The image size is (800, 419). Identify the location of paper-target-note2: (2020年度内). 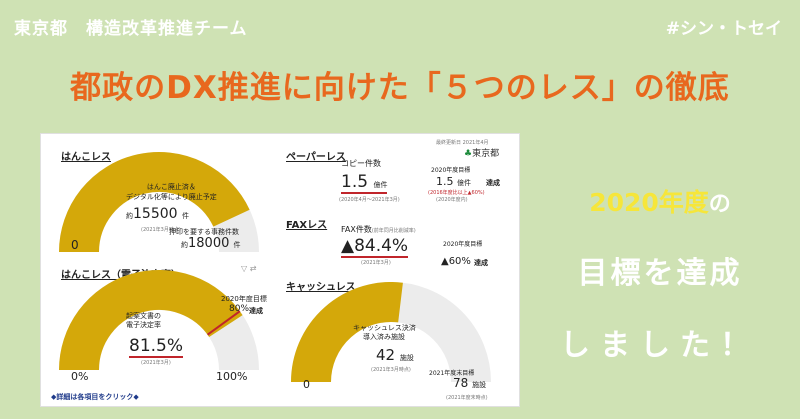
(452, 200).